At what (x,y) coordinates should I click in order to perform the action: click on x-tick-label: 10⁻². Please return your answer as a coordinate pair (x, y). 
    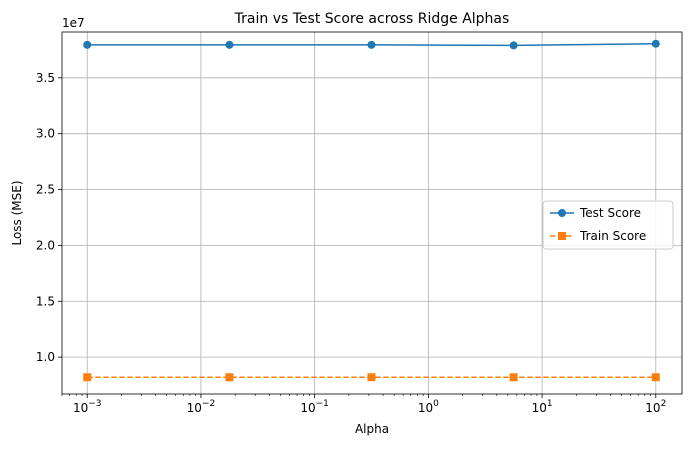
    Looking at the image, I should click on (201, 407).